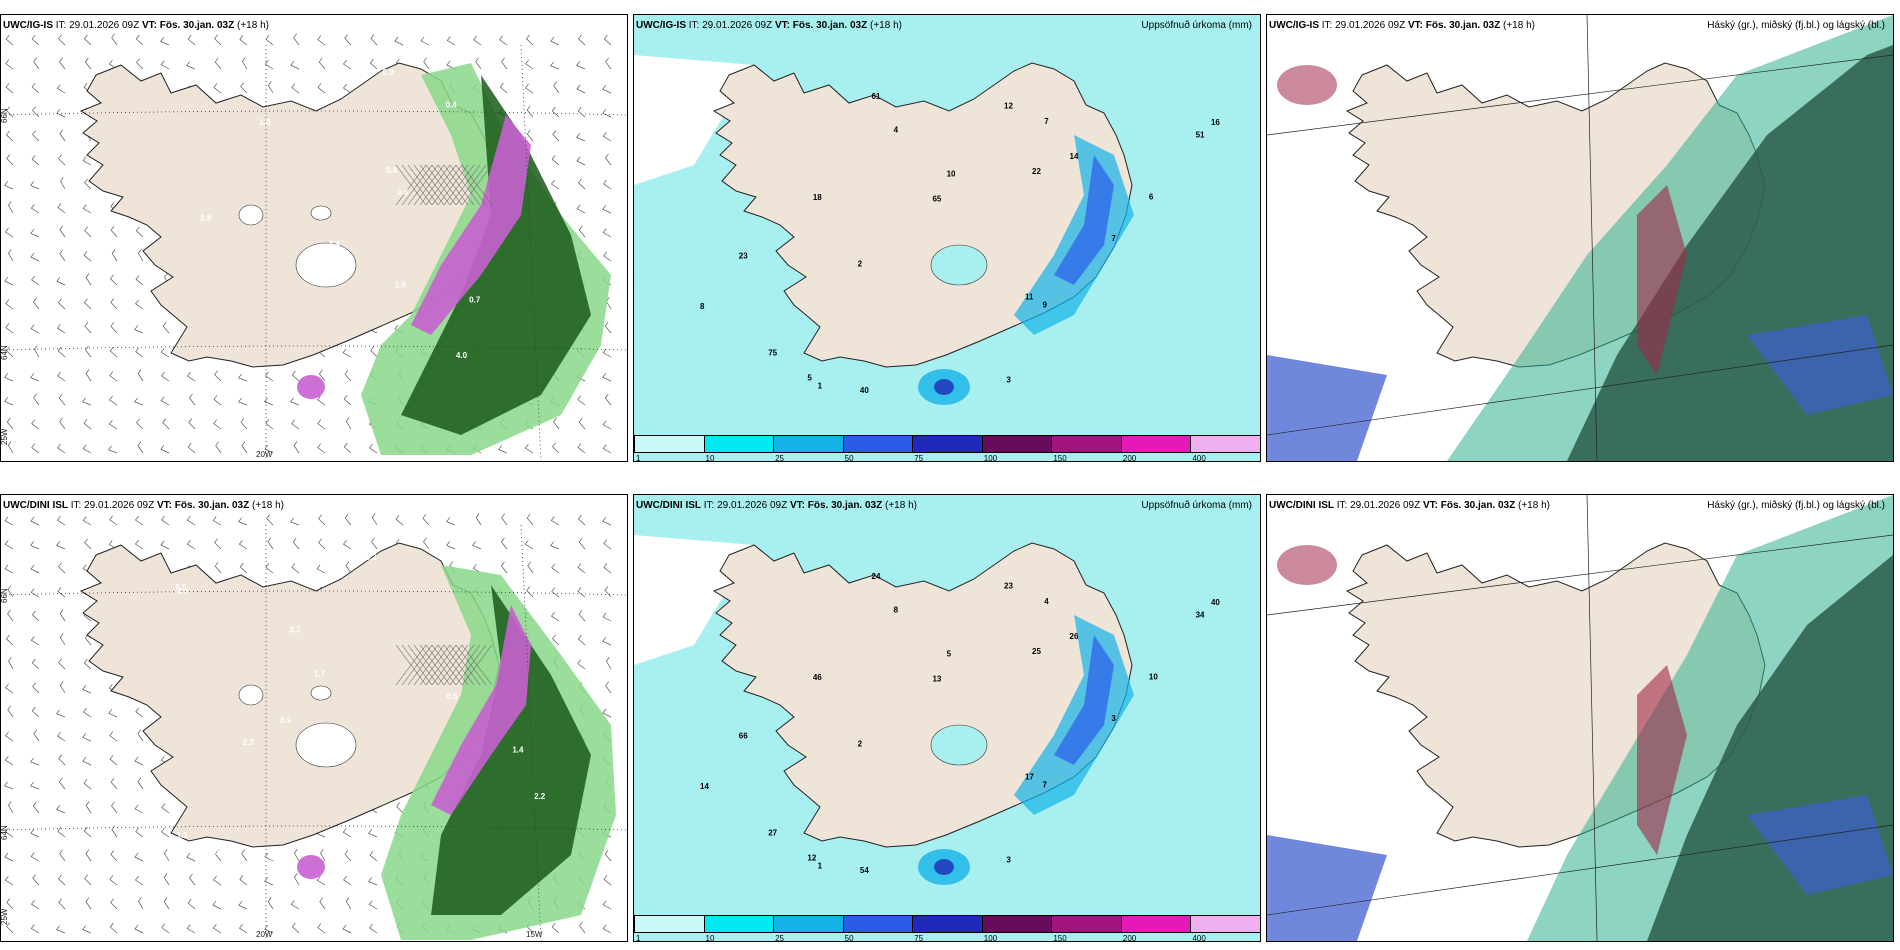 Image resolution: width=1900 pixels, height=950 pixels. I want to click on precip-label: 46, so click(817, 677).